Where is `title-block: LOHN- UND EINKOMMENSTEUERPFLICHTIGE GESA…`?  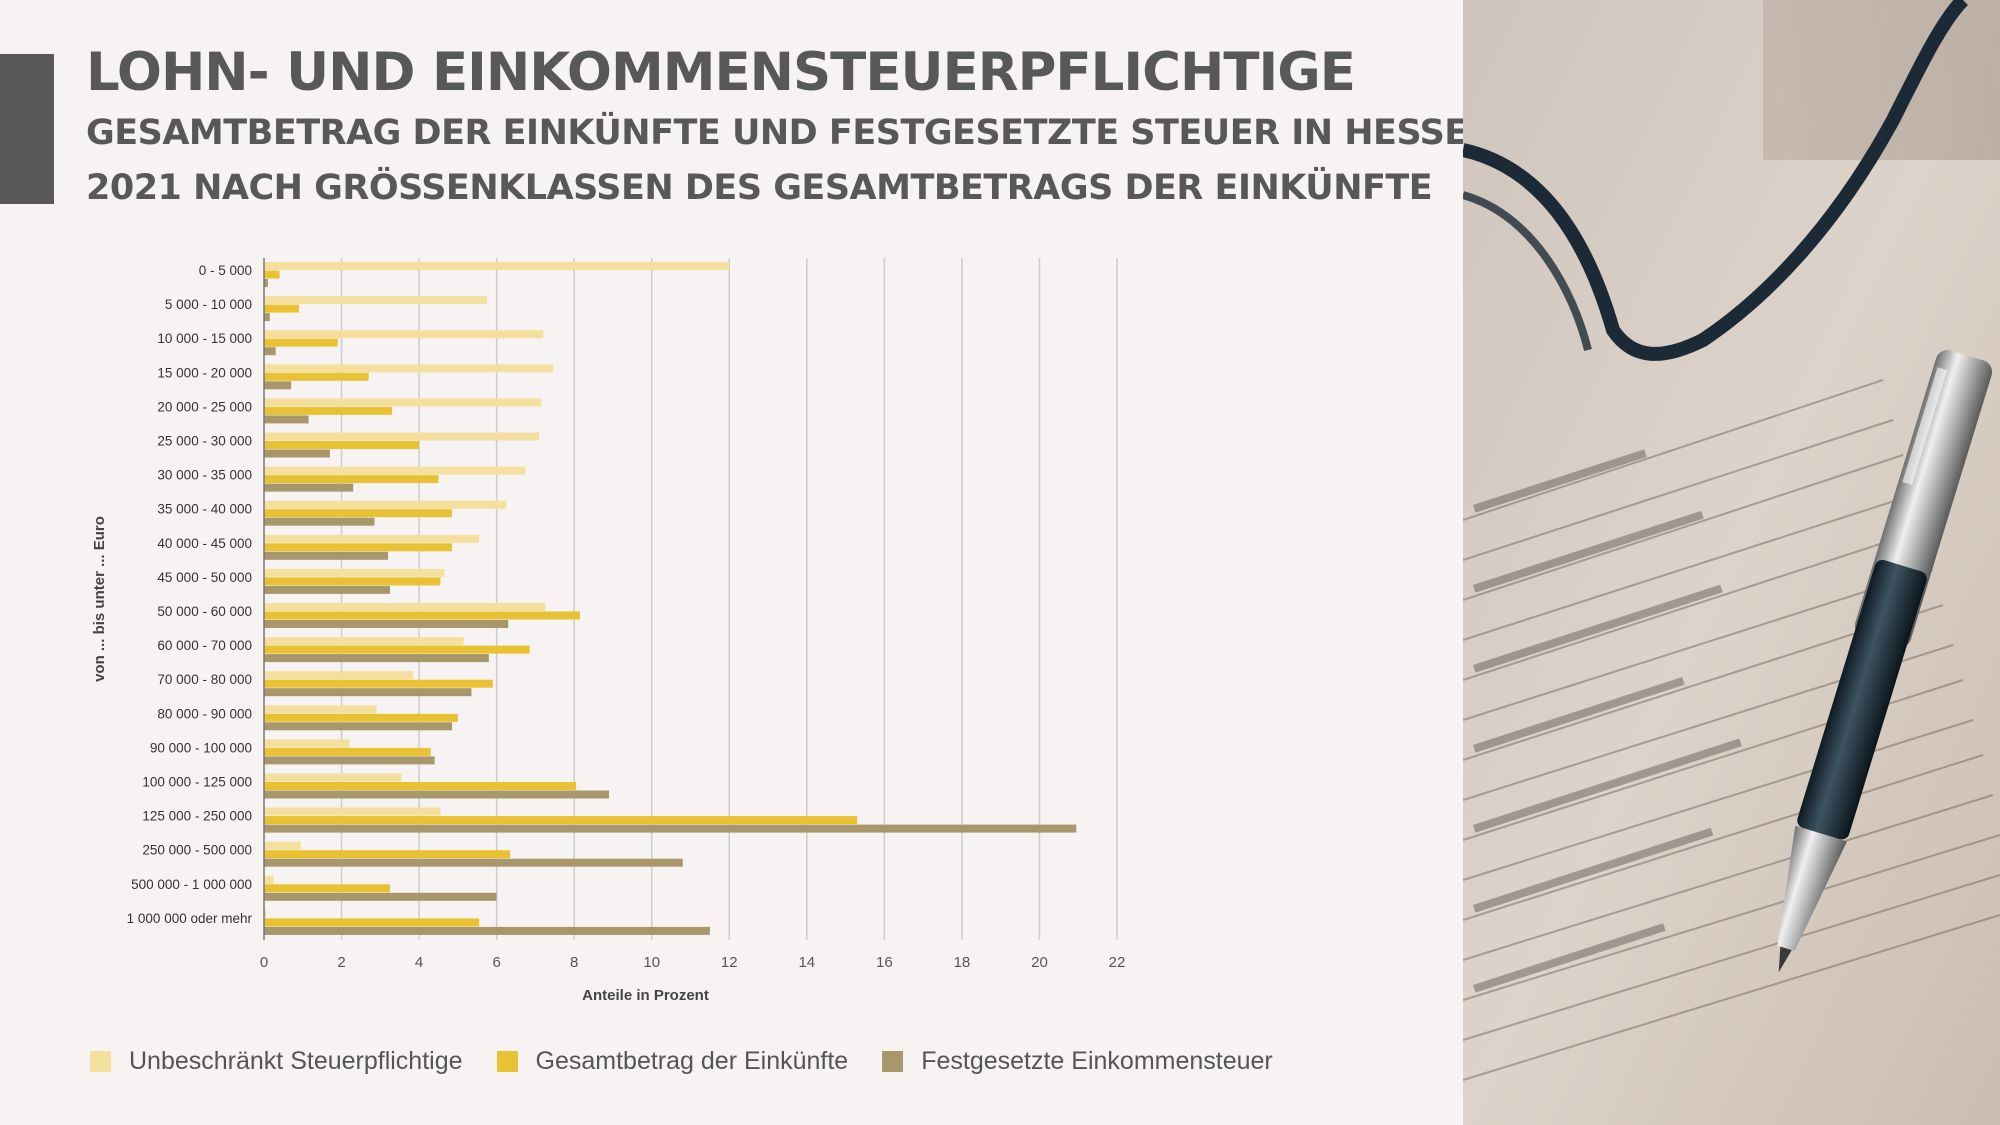
title-block: LOHN- UND EINKOMMENSTEUERPFLICHTIGE GESA… is located at coordinates (791, 128).